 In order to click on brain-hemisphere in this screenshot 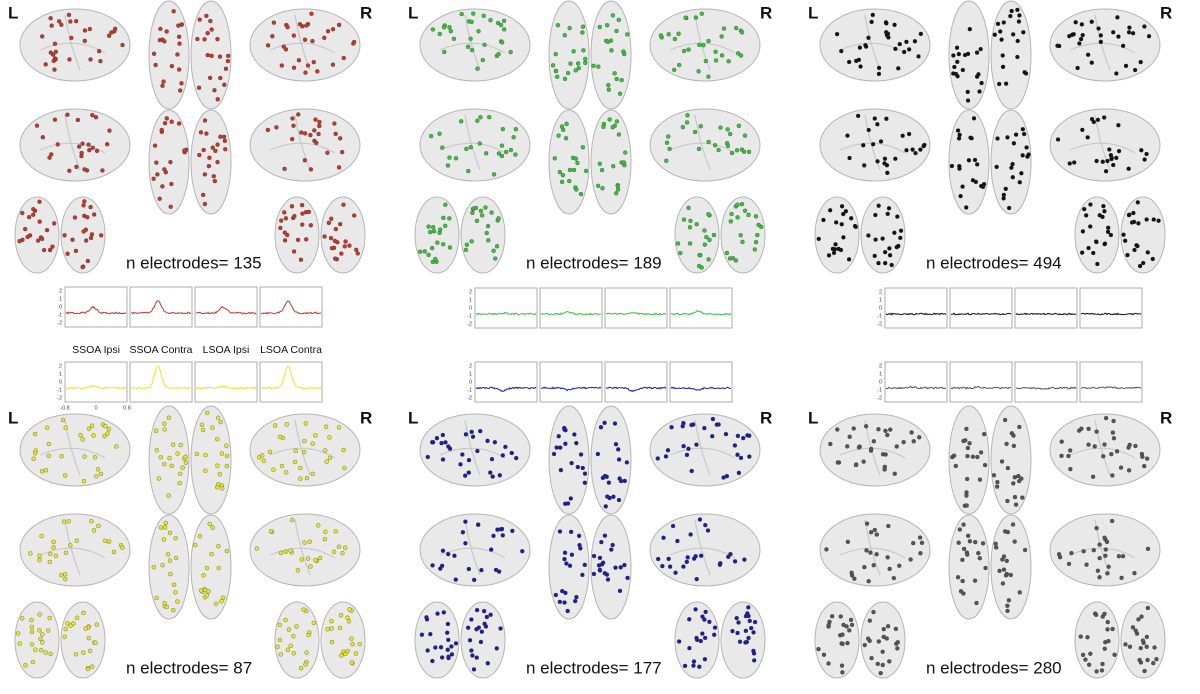, I will do `click(437, 235)`.